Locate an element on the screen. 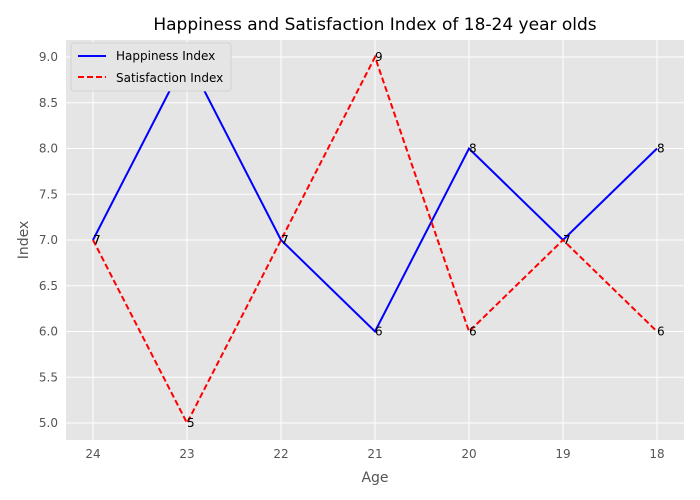 Image resolution: width=700 pixels, height=500 pixels. legend-box is located at coordinates (151, 67).